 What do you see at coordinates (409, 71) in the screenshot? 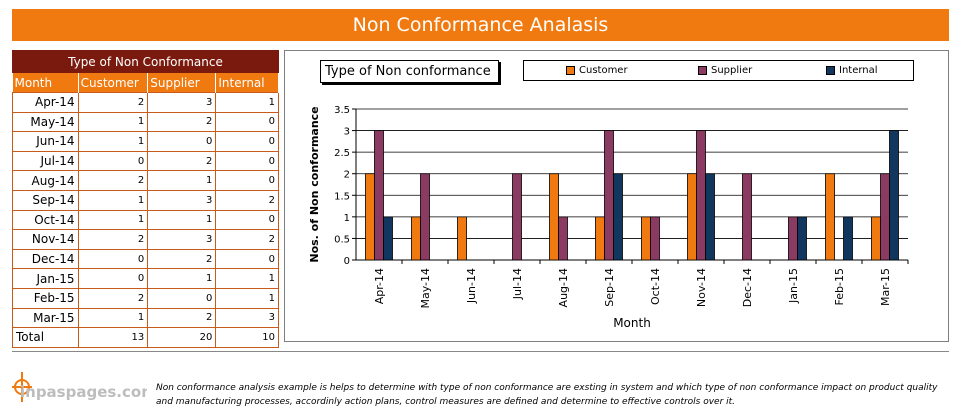
I see `chart-title: Type of Non conformance` at bounding box center [409, 71].